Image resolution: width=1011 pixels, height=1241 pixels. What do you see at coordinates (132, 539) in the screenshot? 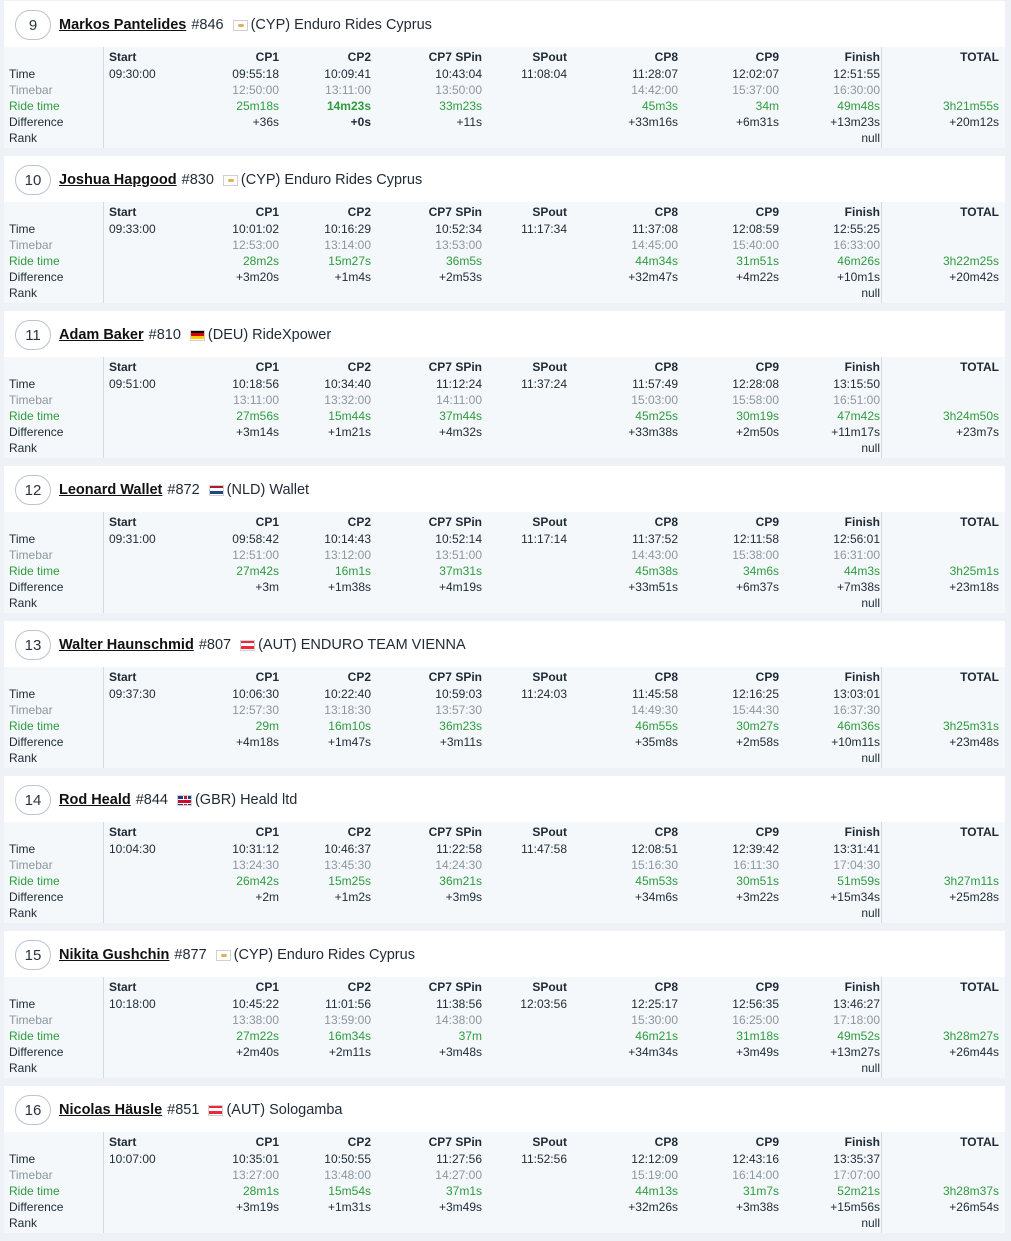
I see `start-time: 09:31:00` at bounding box center [132, 539].